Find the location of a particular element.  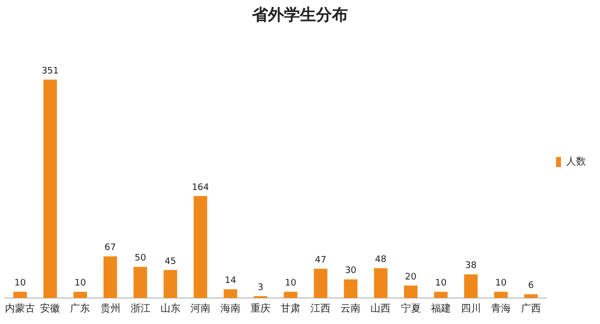

x-tick-label: 四川 is located at coordinates (470, 308).